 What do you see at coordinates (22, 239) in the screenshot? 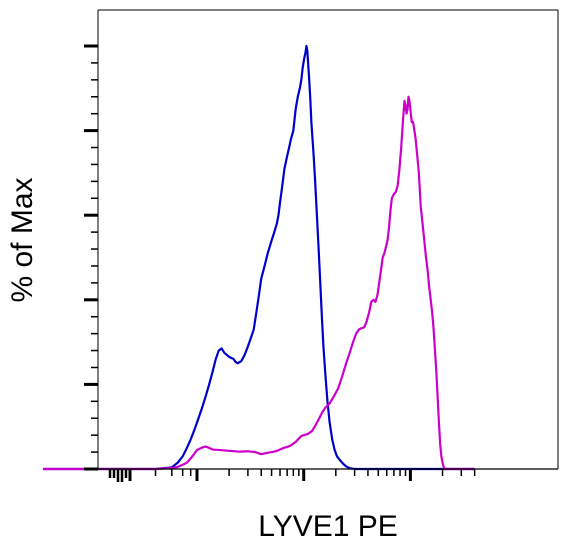
I see `y-axis-label: % of Max` at bounding box center [22, 239].